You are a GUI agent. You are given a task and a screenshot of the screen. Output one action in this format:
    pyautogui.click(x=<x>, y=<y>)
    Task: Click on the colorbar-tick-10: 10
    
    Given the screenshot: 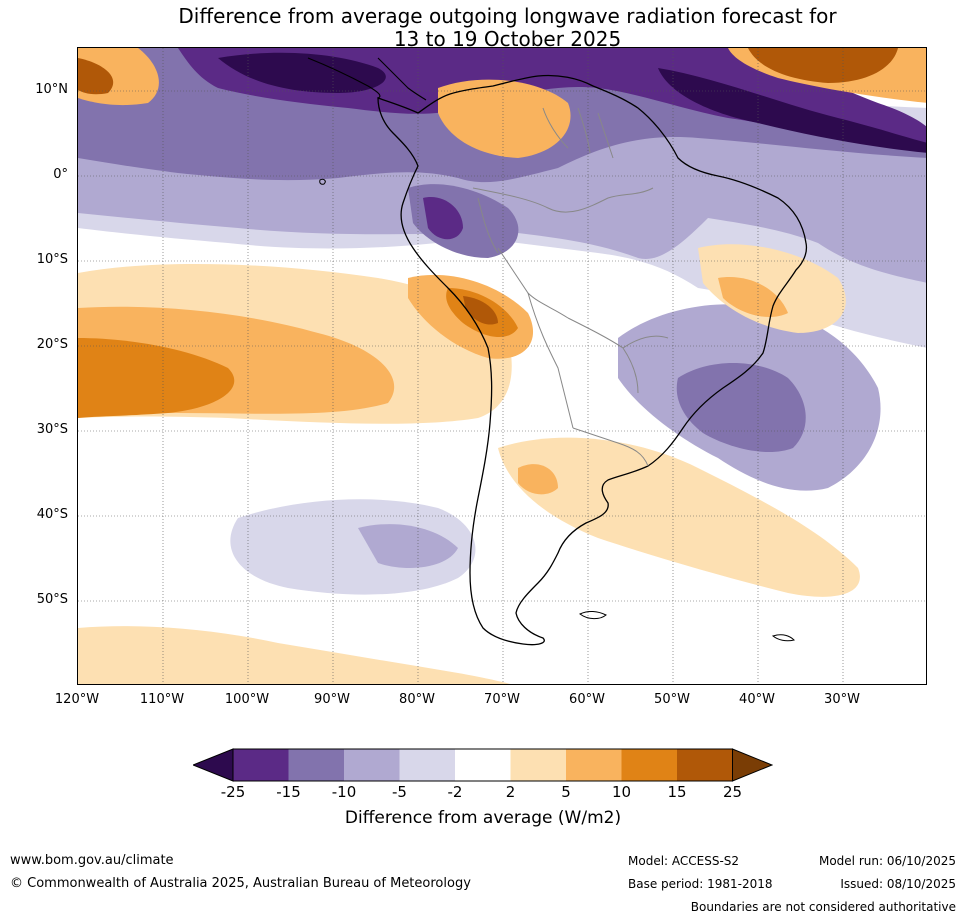 What is the action you would take?
    pyautogui.click(x=621, y=792)
    